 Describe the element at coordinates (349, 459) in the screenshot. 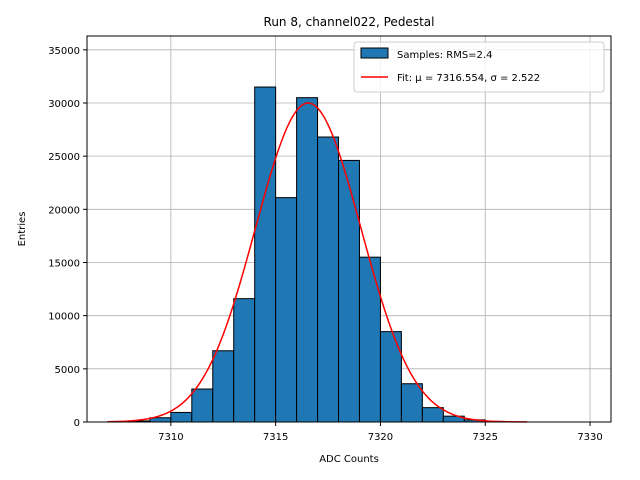

I see `x-axis-label: ADC Counts` at that location.